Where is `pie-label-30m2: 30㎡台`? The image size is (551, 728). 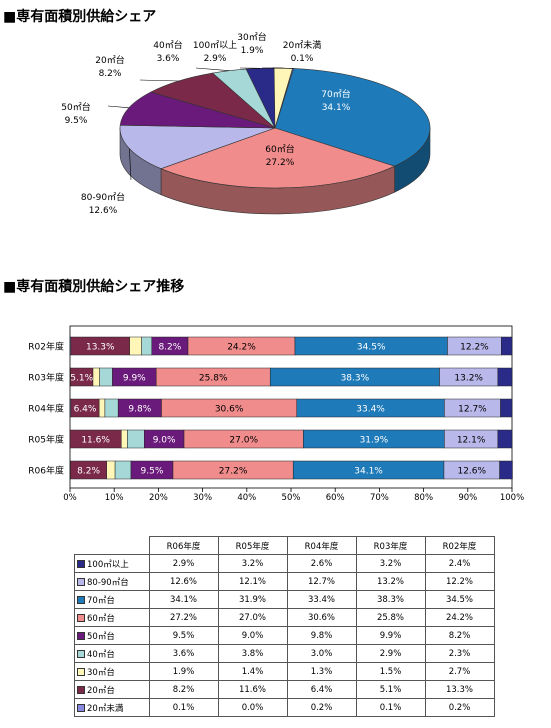
pie-label-30m2: 30㎡台 is located at coordinates (251, 37).